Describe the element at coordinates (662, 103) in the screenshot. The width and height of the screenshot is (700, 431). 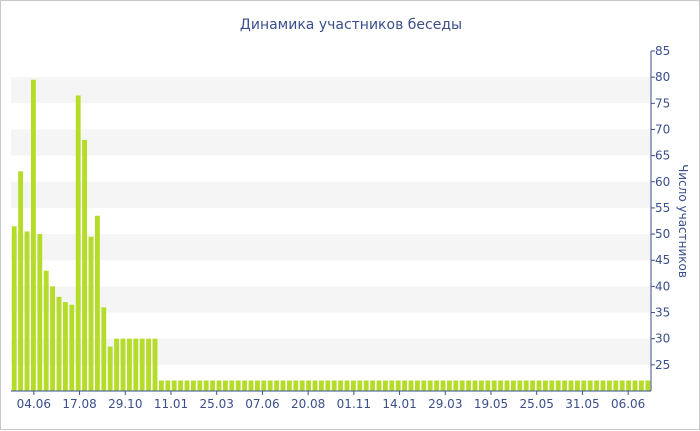
I see `y-tick-label: 75` at that location.